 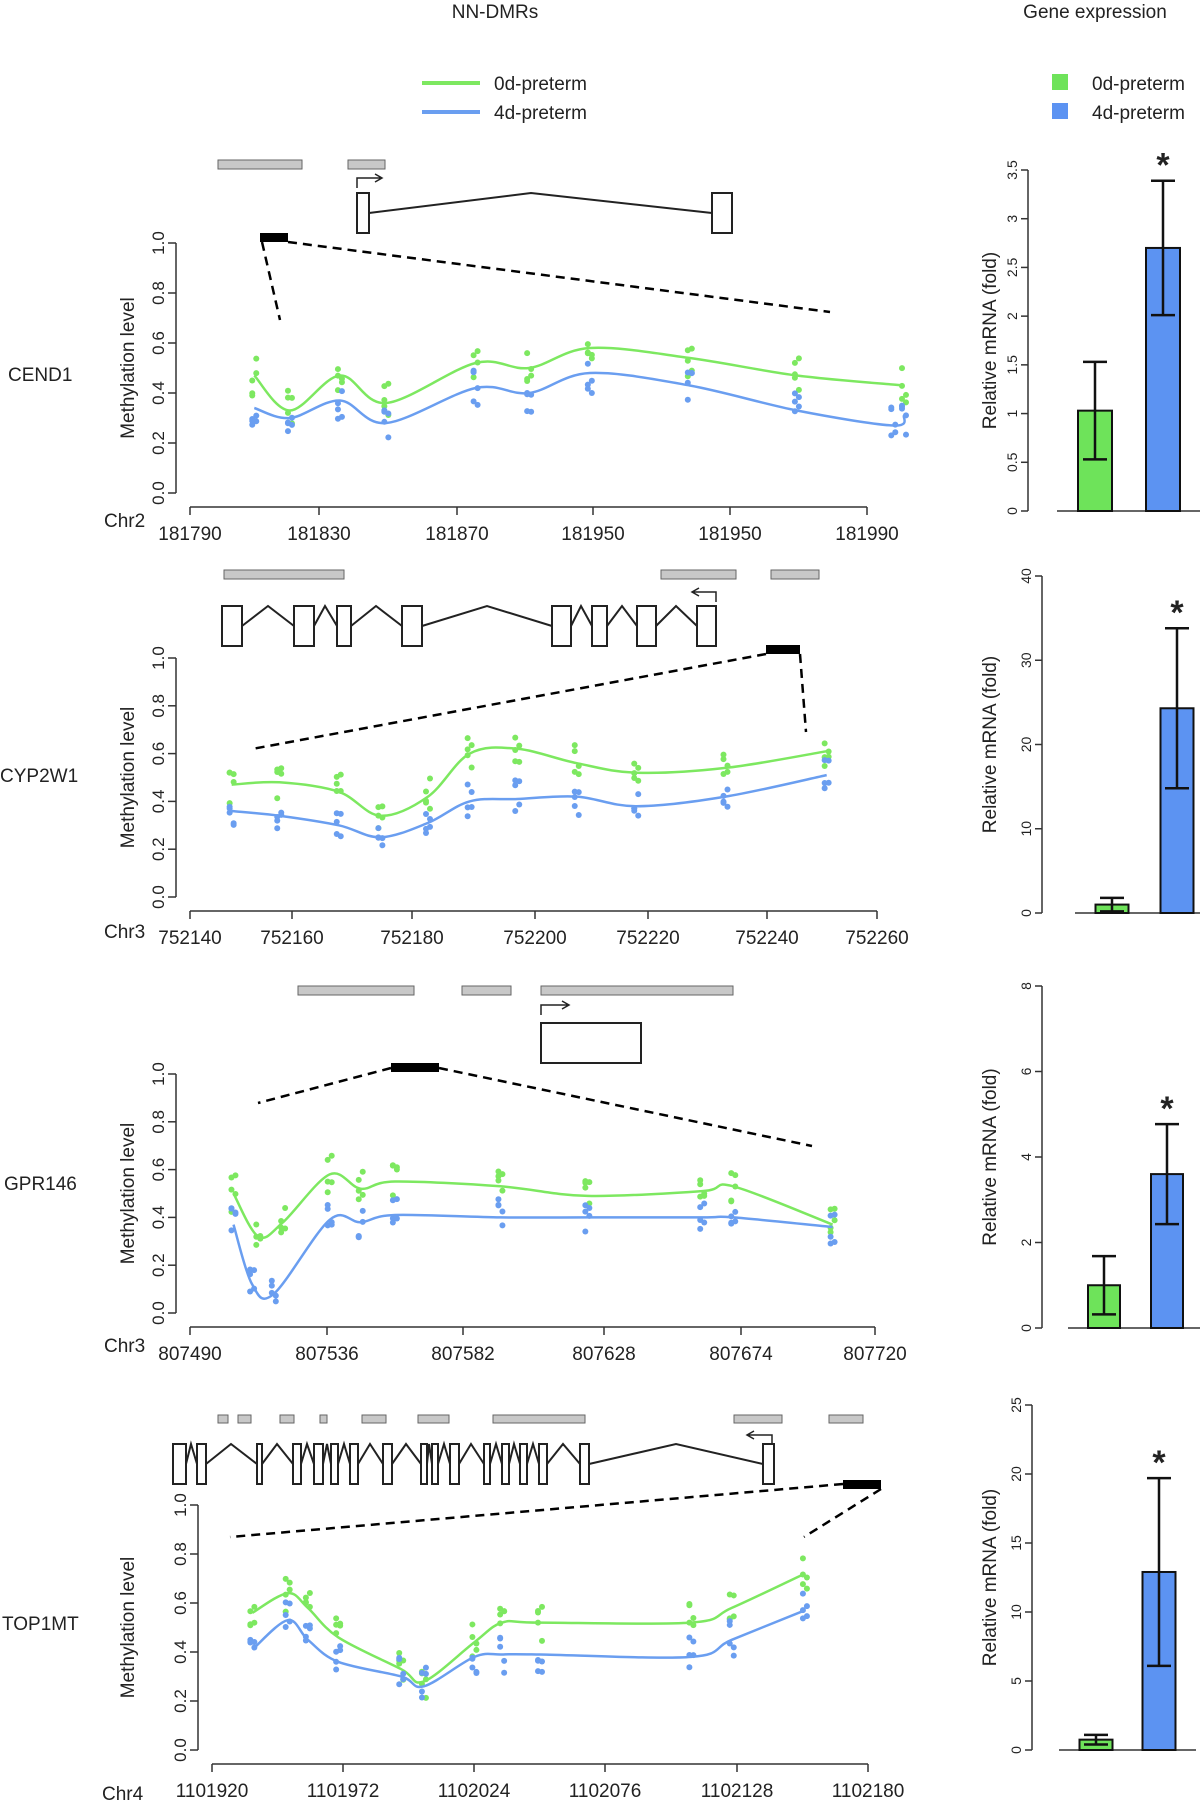 What do you see at coordinates (874, 1354) in the screenshot?
I see `x-tick-label: 807720` at bounding box center [874, 1354].